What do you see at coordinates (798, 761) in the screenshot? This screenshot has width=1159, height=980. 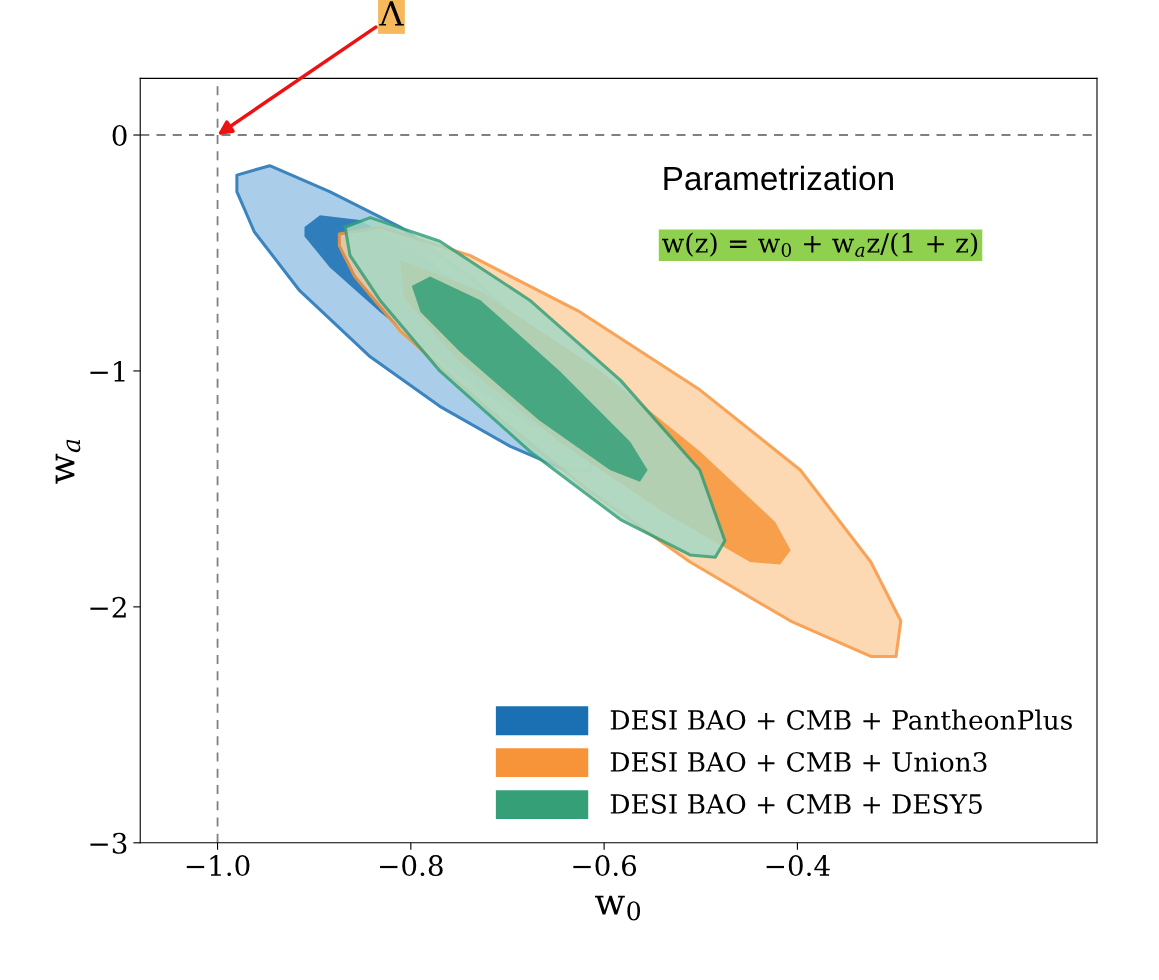 I see `legend-label: DESI BAO + CMB + Union3` at bounding box center [798, 761].